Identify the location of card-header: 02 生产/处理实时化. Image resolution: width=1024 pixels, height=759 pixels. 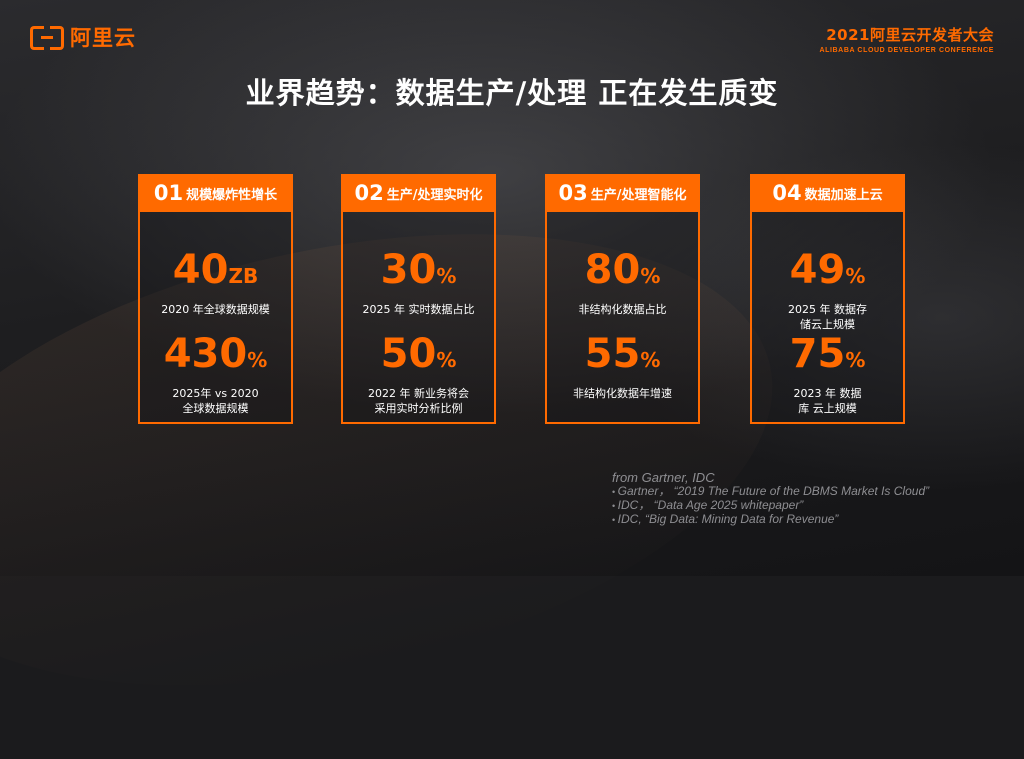
(418, 193).